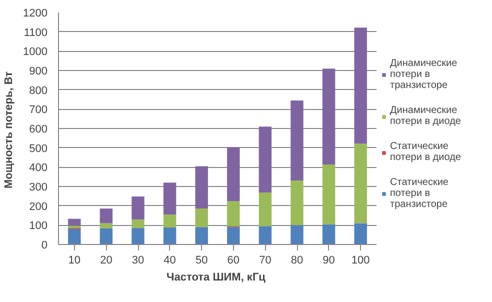 The width and height of the screenshot is (492, 302). I want to click on legend-label: Статические потери в транзисторе, so click(419, 193).